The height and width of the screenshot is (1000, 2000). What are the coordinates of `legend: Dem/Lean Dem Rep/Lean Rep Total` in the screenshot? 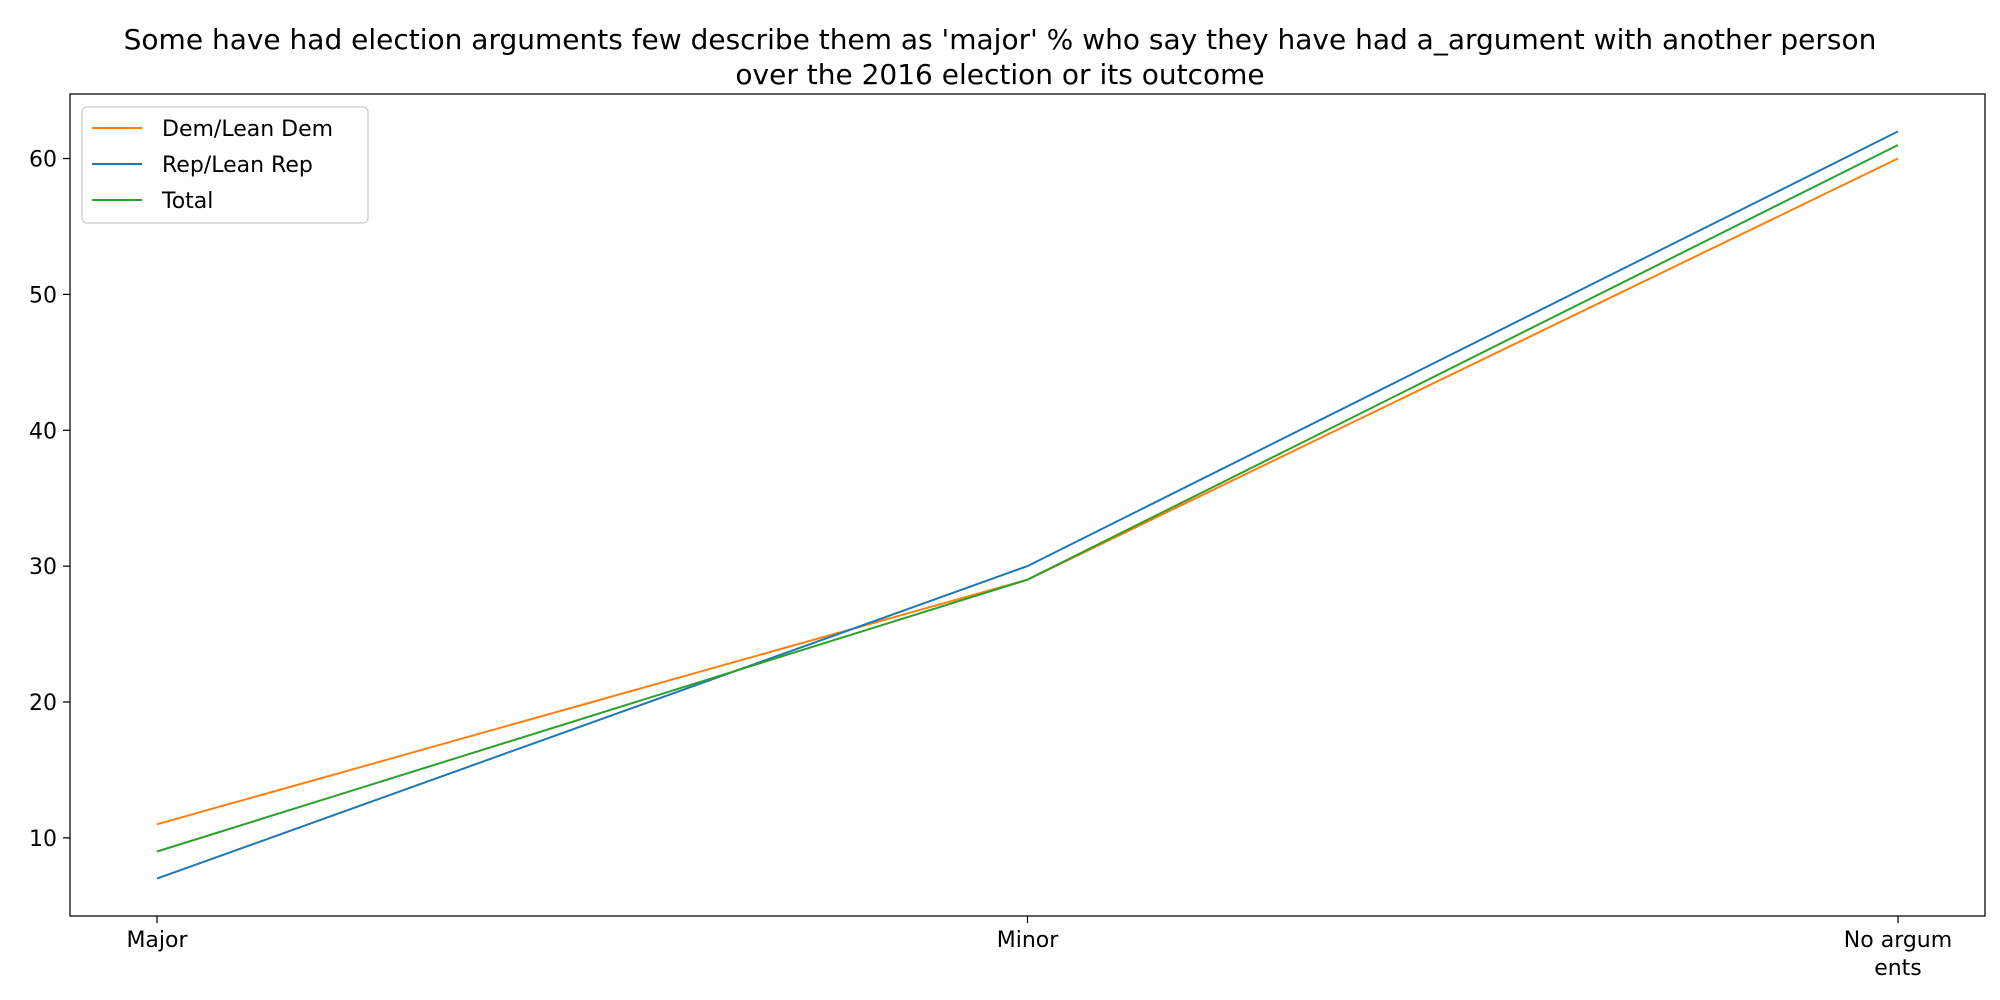 It's located at (225, 165).